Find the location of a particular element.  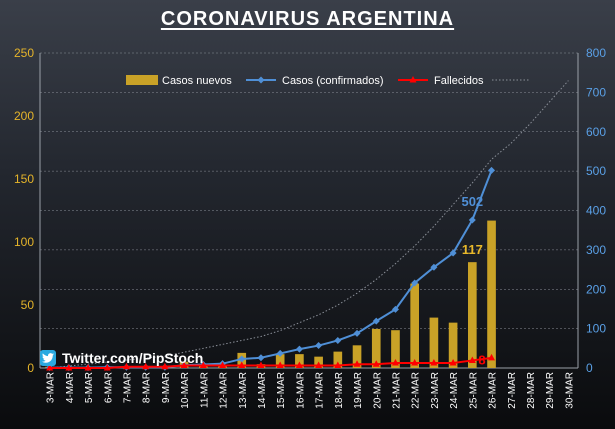

legend-label: Casos nuevos is located at coordinates (197, 81).